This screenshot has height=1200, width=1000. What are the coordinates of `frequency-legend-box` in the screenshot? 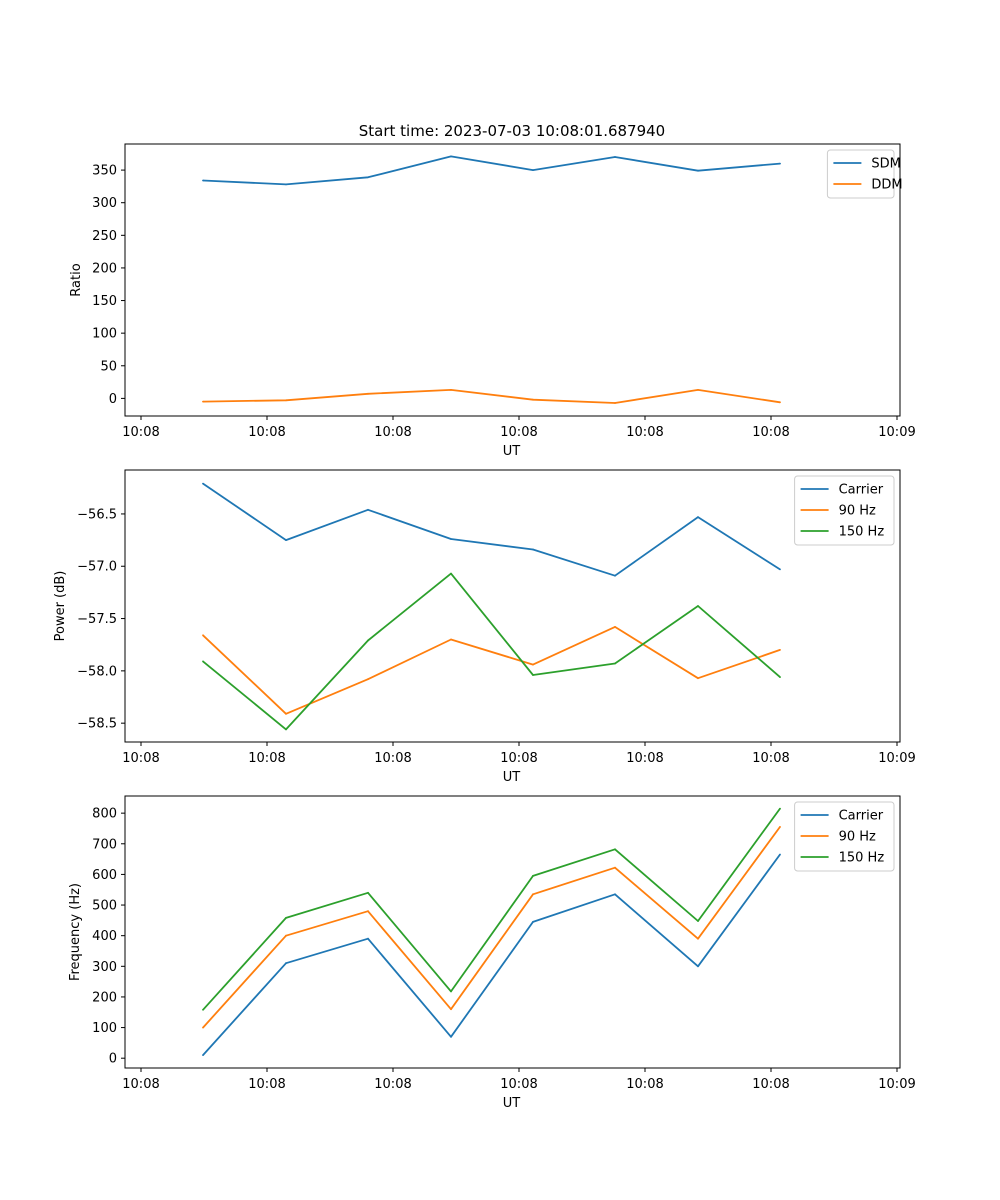 It's located at (844, 836).